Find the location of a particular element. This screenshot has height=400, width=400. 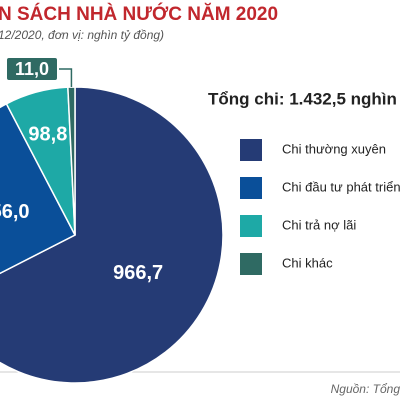

data-label: 98,8 is located at coordinates (47, 134).